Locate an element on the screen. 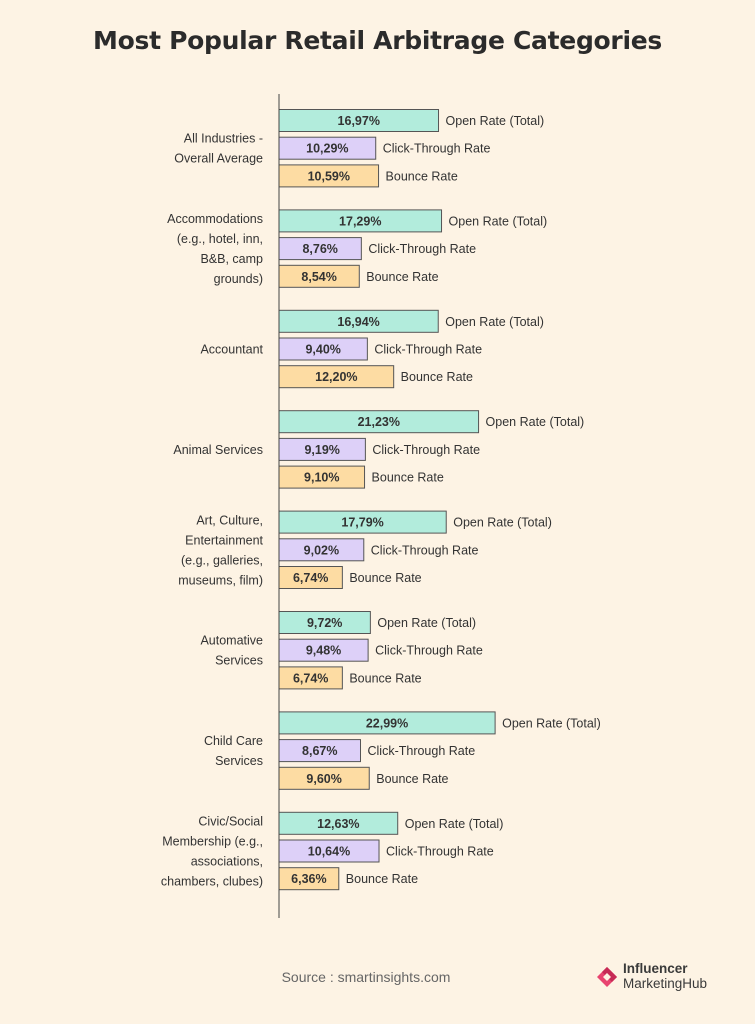 The height and width of the screenshot is (1024, 755). data-label-5-series-3: 6,74% is located at coordinates (310, 578).